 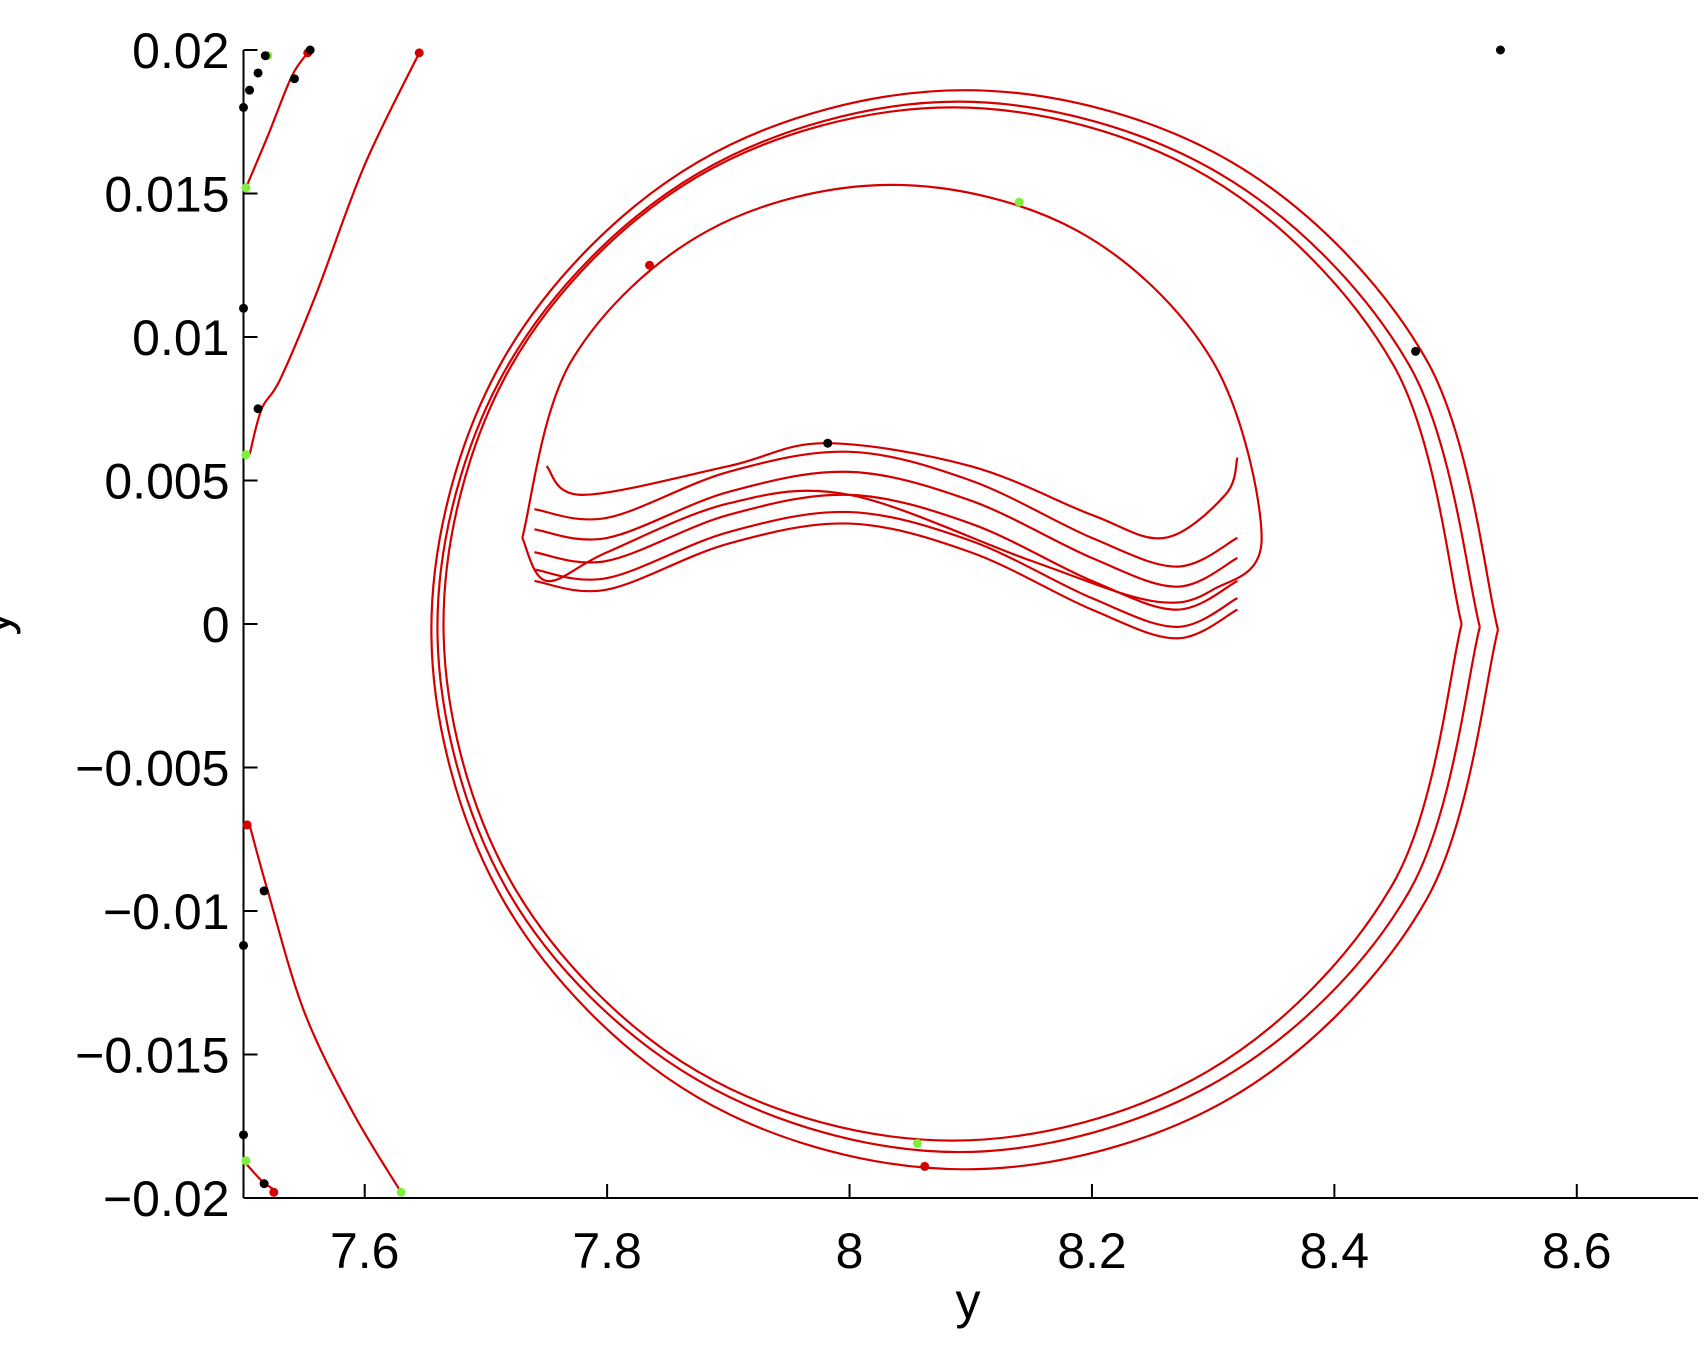 What do you see at coordinates (1335, 1251) in the screenshot?
I see `x-tick-label: 8.4` at bounding box center [1335, 1251].